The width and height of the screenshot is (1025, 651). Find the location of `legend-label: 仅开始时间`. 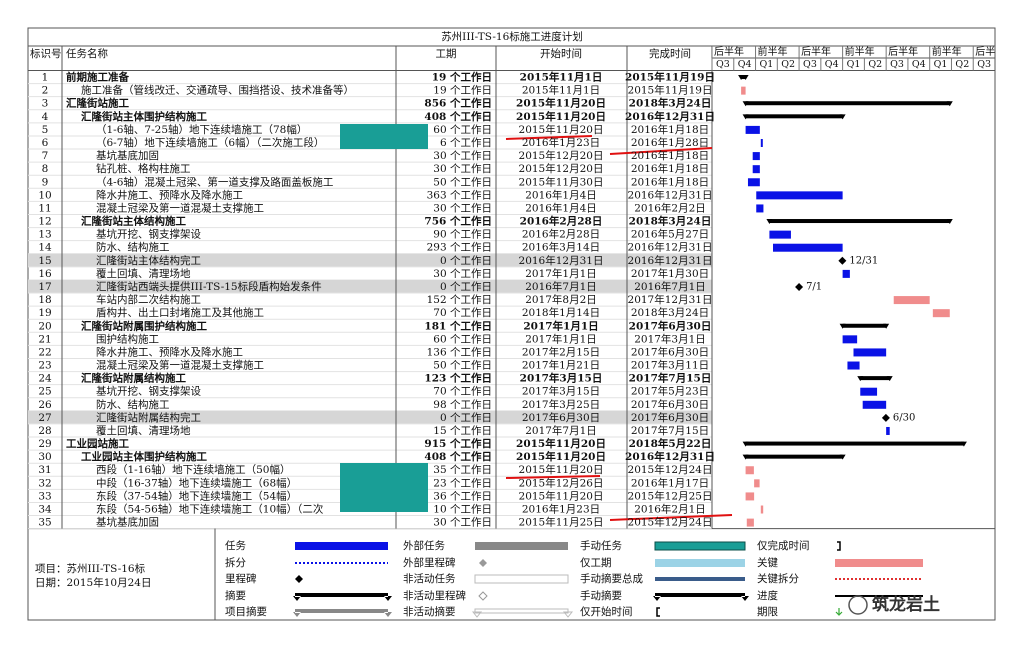

legend-label: 仅开始时间 is located at coordinates (606, 611).